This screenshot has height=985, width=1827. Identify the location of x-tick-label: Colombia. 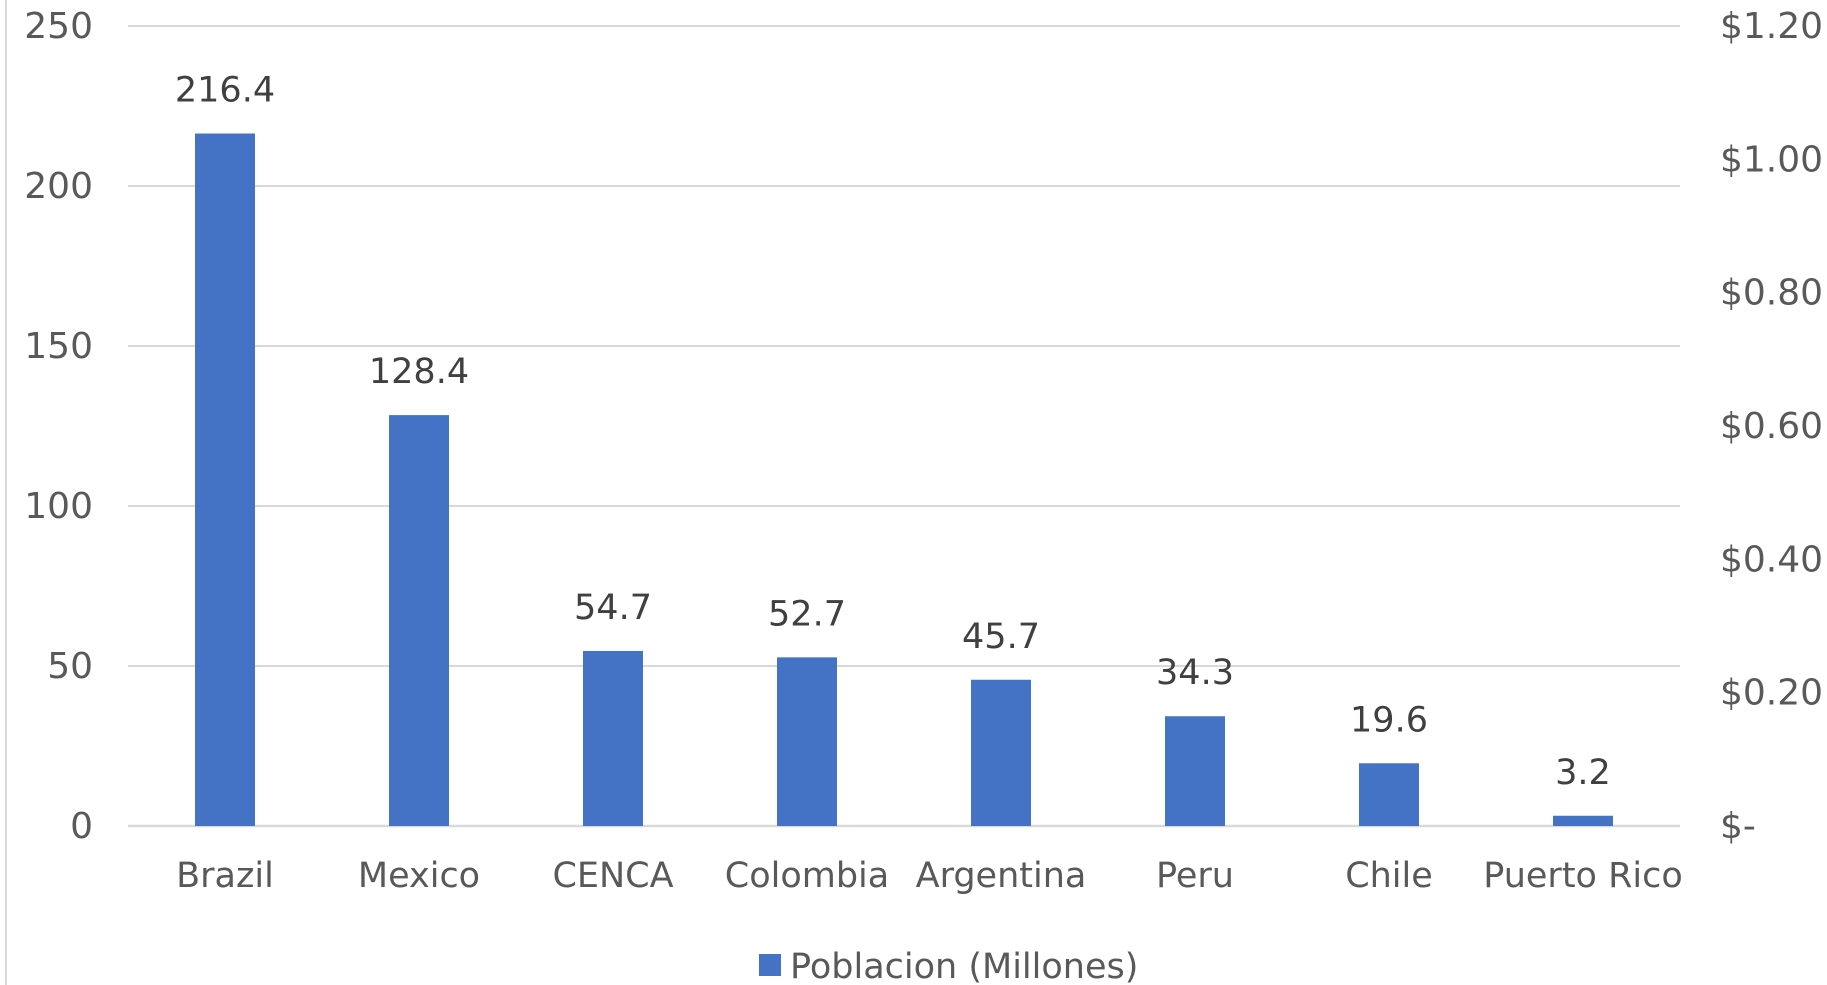
(807, 876).